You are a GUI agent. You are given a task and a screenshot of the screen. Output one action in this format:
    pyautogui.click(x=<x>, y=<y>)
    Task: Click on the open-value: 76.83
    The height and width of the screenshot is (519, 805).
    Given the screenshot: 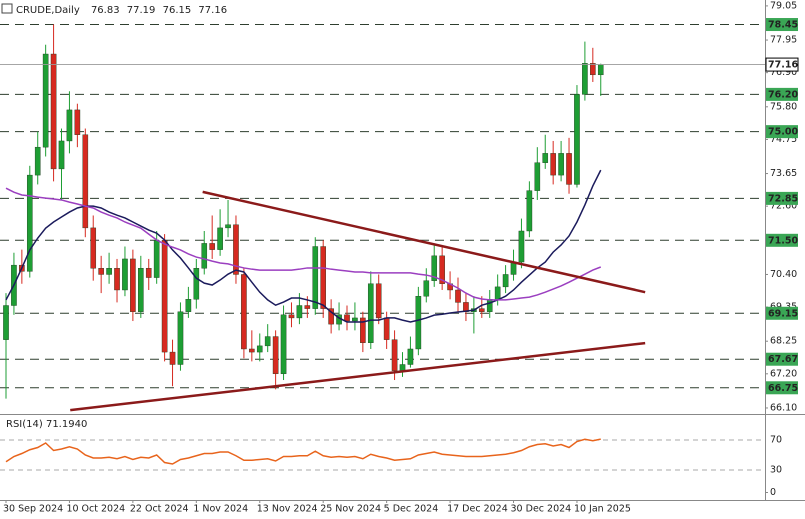 What is the action you would take?
    pyautogui.click(x=105, y=10)
    